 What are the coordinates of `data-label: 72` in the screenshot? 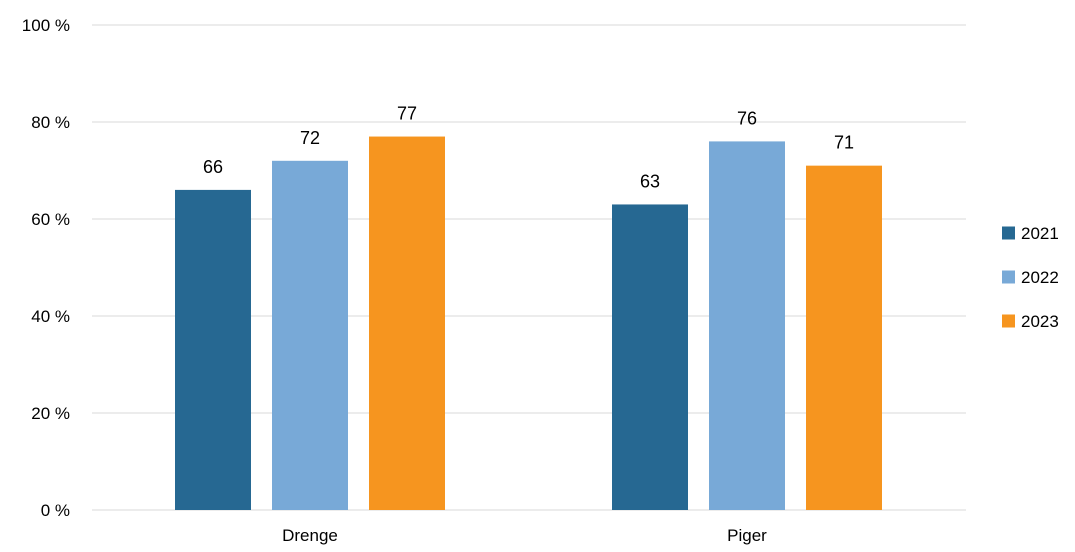 It's located at (310, 138).